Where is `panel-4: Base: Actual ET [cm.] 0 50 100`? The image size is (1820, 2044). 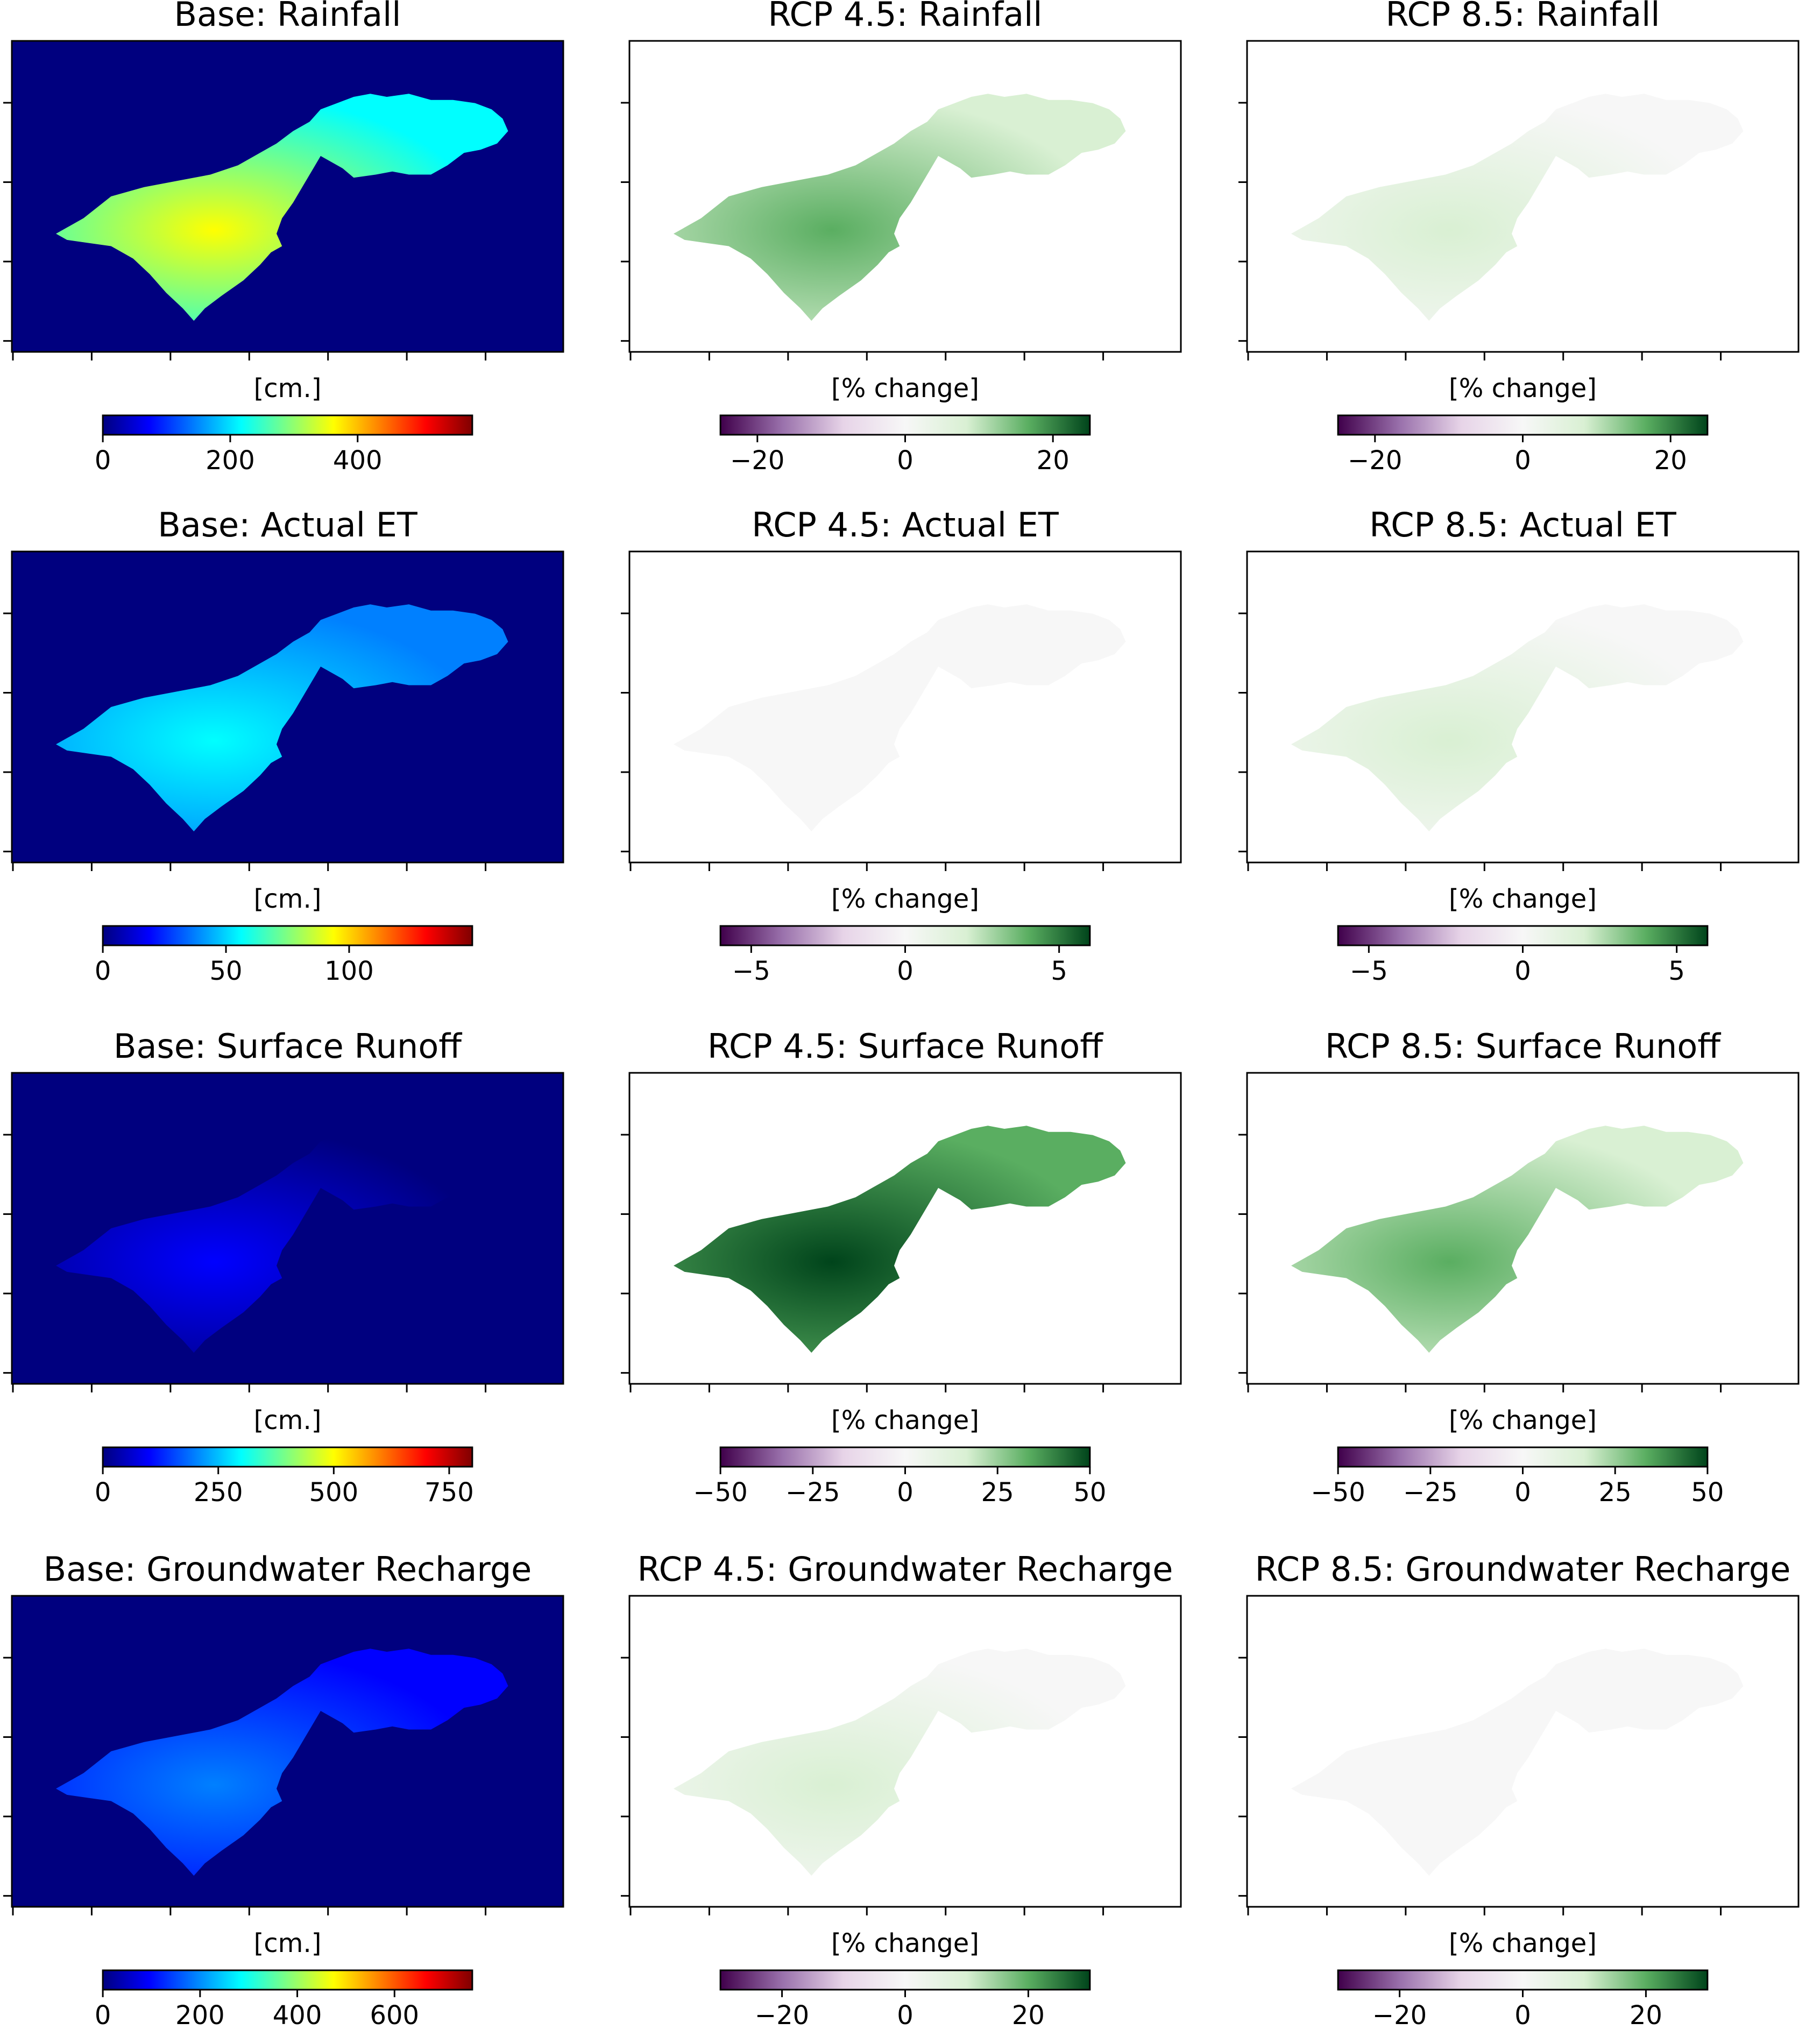
panel-4: Base: Actual ET [cm.] 0 50 100 is located at coordinates (283, 745).